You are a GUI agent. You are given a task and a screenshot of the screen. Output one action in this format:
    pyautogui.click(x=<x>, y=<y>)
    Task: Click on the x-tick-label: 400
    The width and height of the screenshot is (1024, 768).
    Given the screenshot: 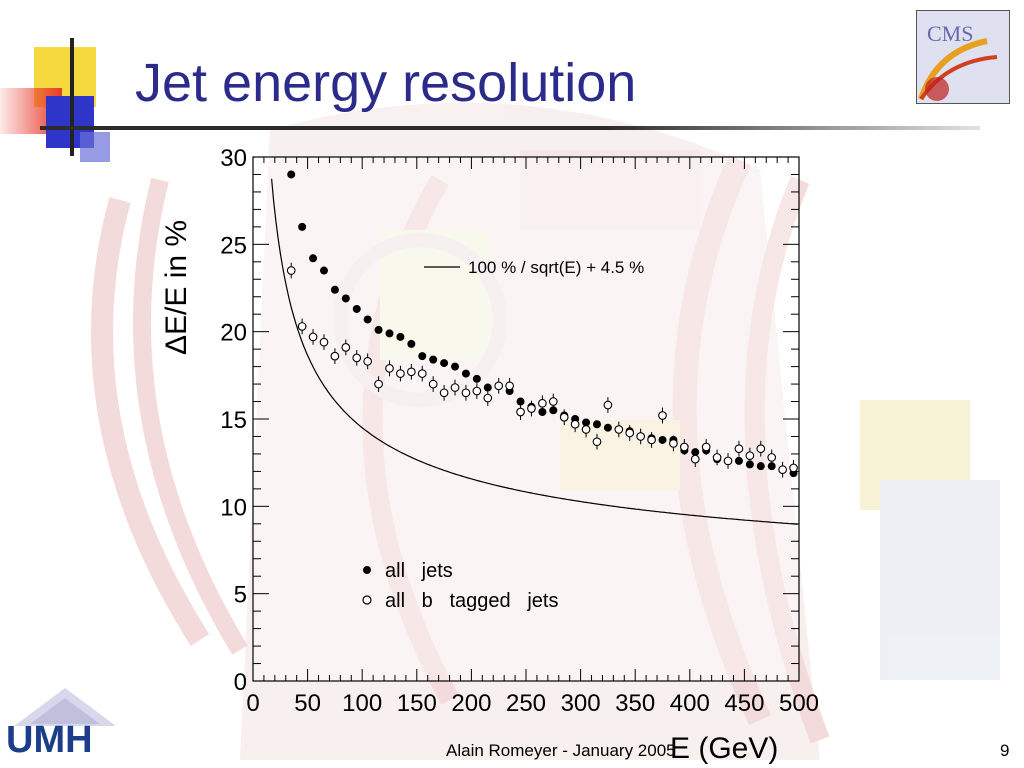 What is the action you would take?
    pyautogui.click(x=690, y=703)
    